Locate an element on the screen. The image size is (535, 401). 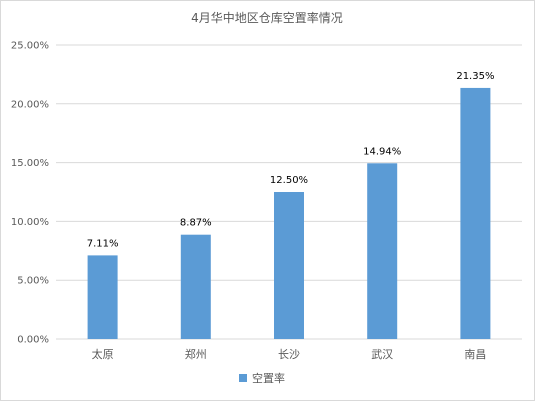
chart-title: 4月华中地区仓库空置率情况 is located at coordinates (267, 17).